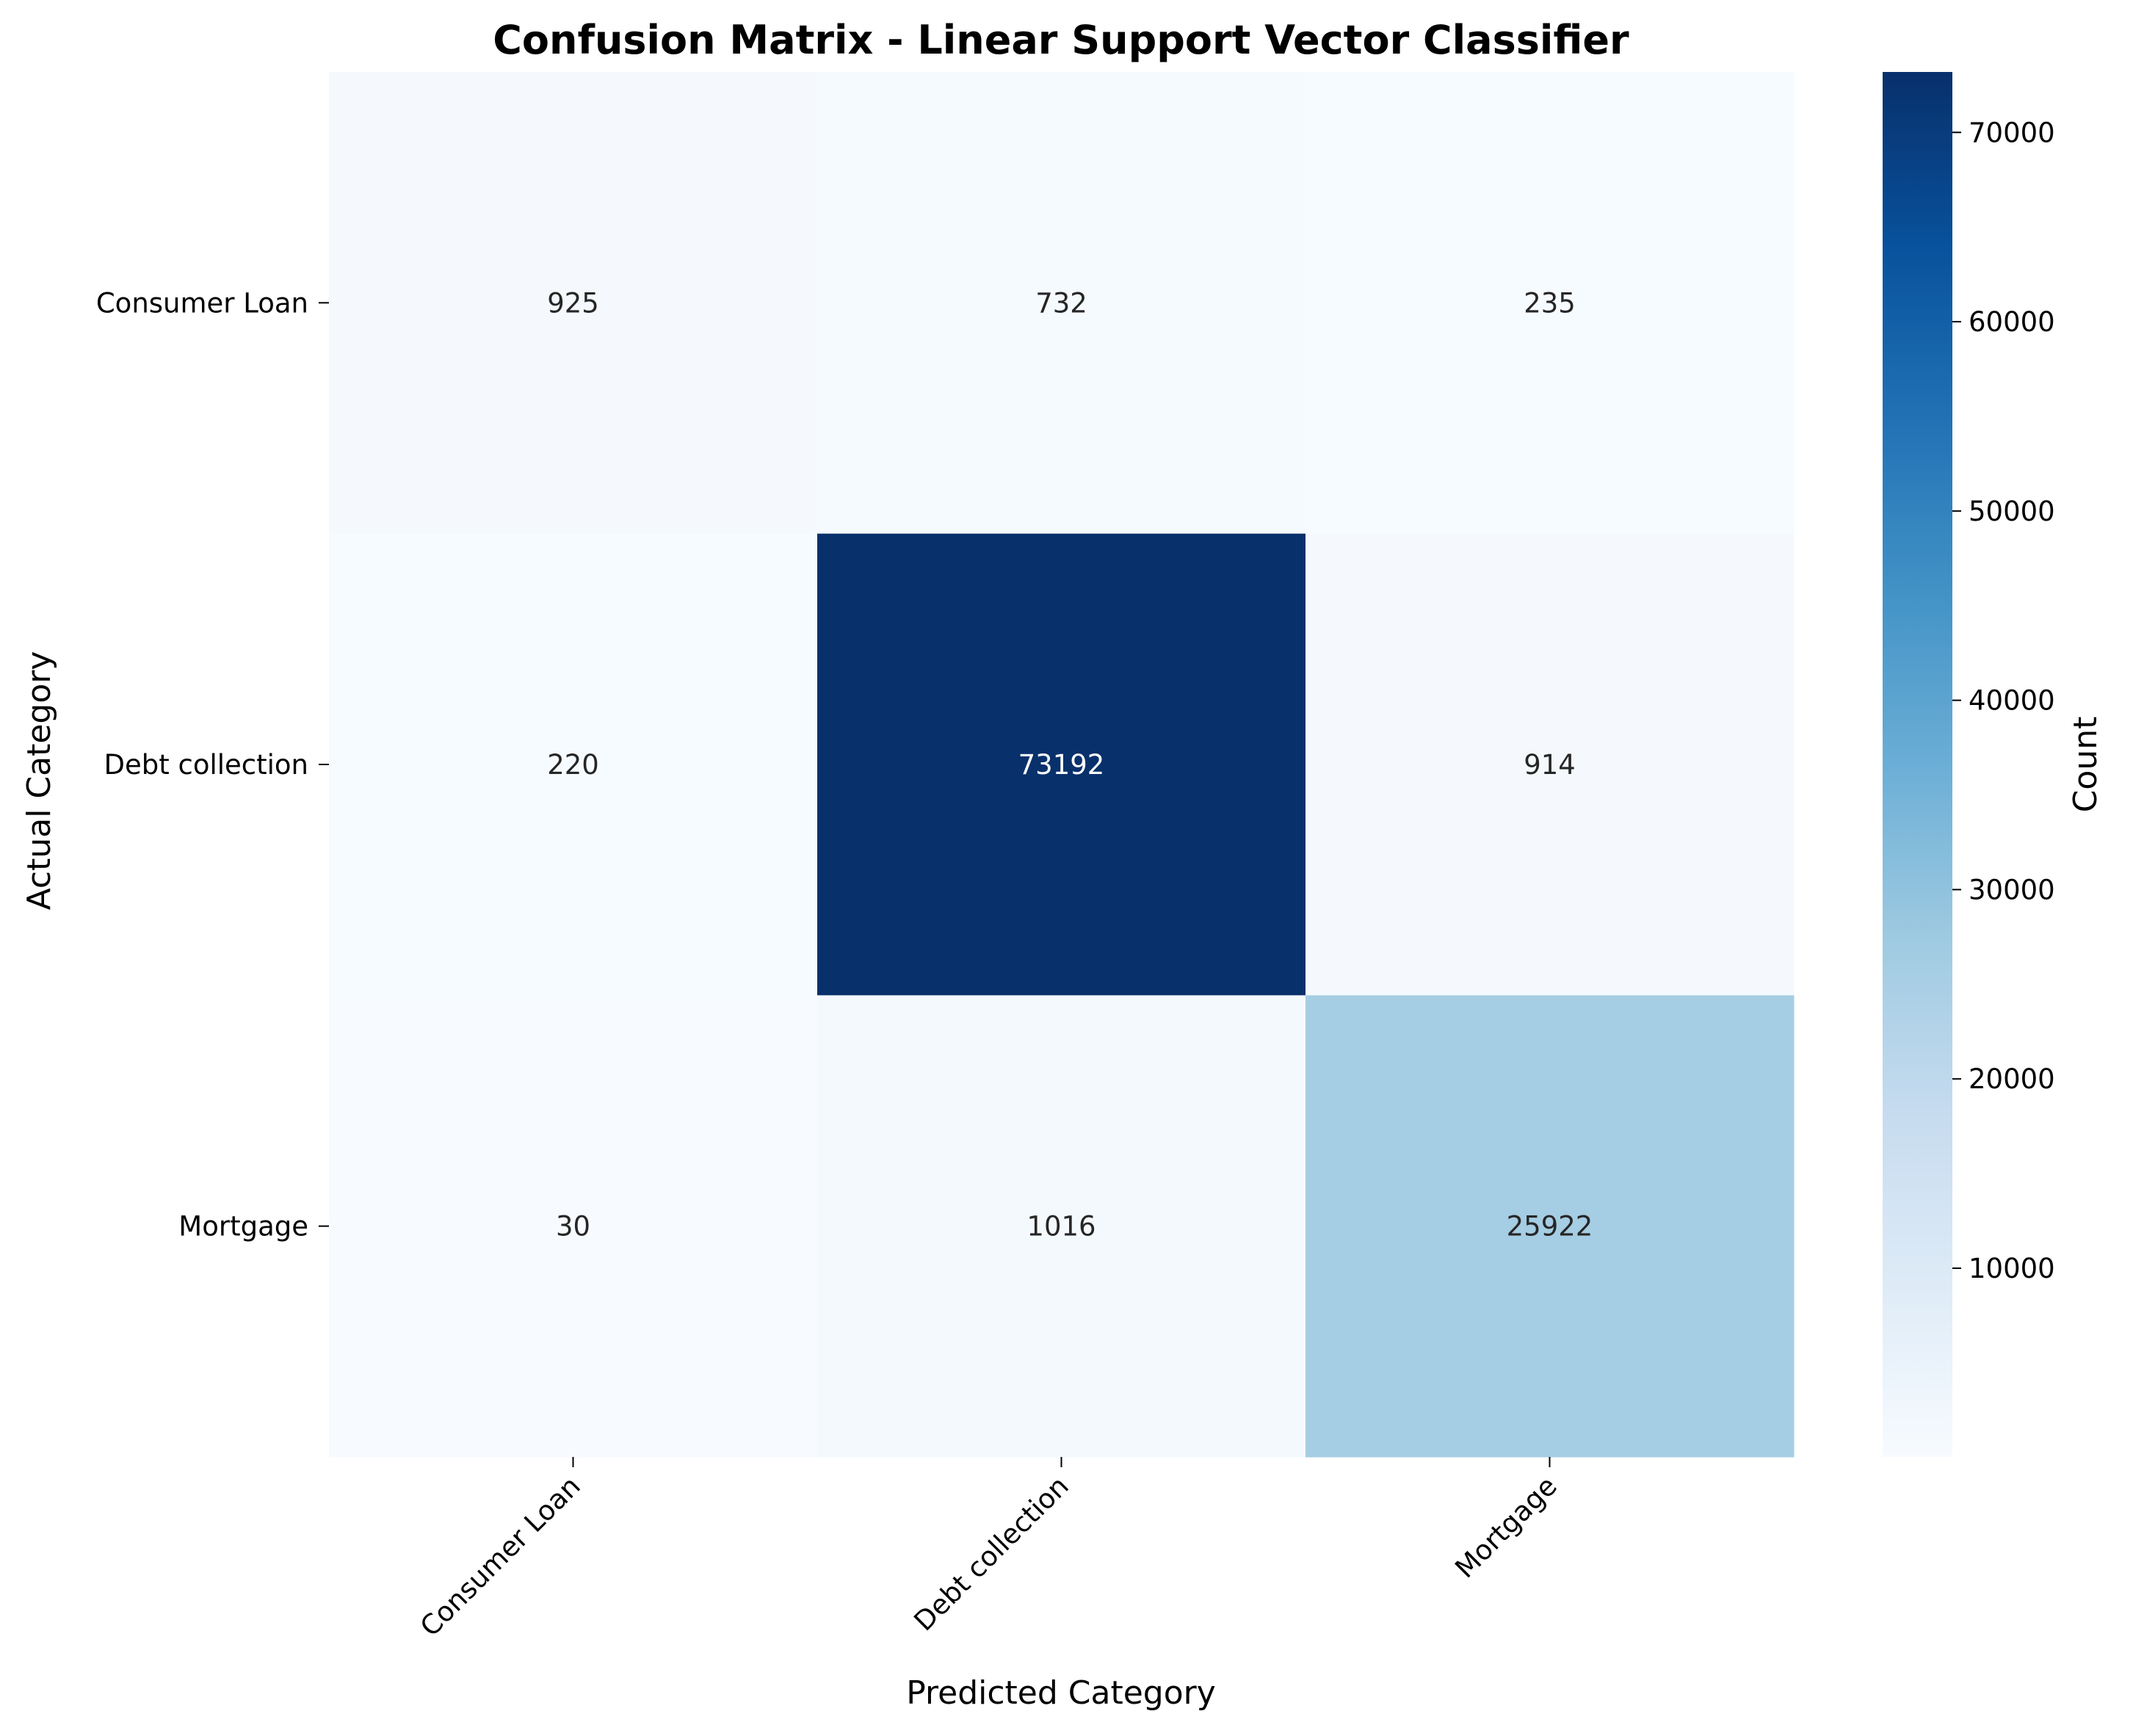  I want to click on colorbar-ticks: 10000 20000 30000 40000 50000 60000 70000, so click(2004, 700).